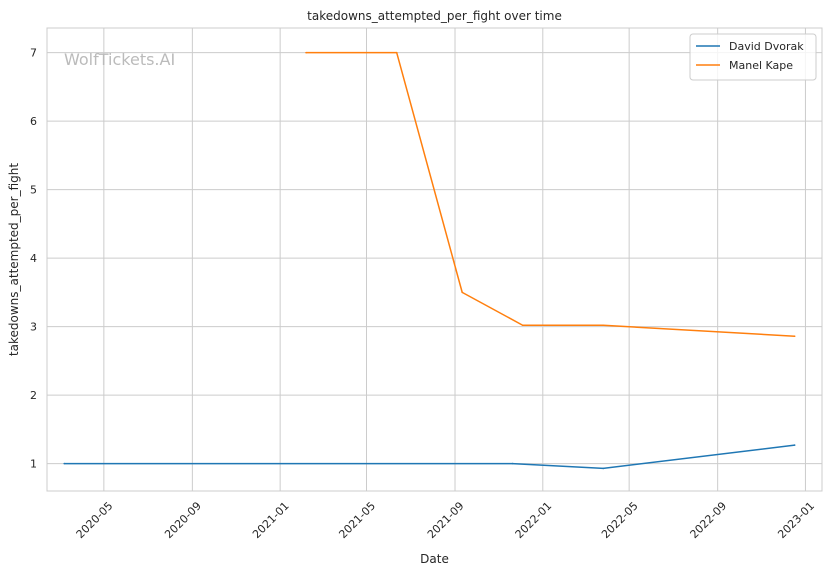  Describe the element at coordinates (33, 395) in the screenshot. I see `y-tick-label: 2` at that location.